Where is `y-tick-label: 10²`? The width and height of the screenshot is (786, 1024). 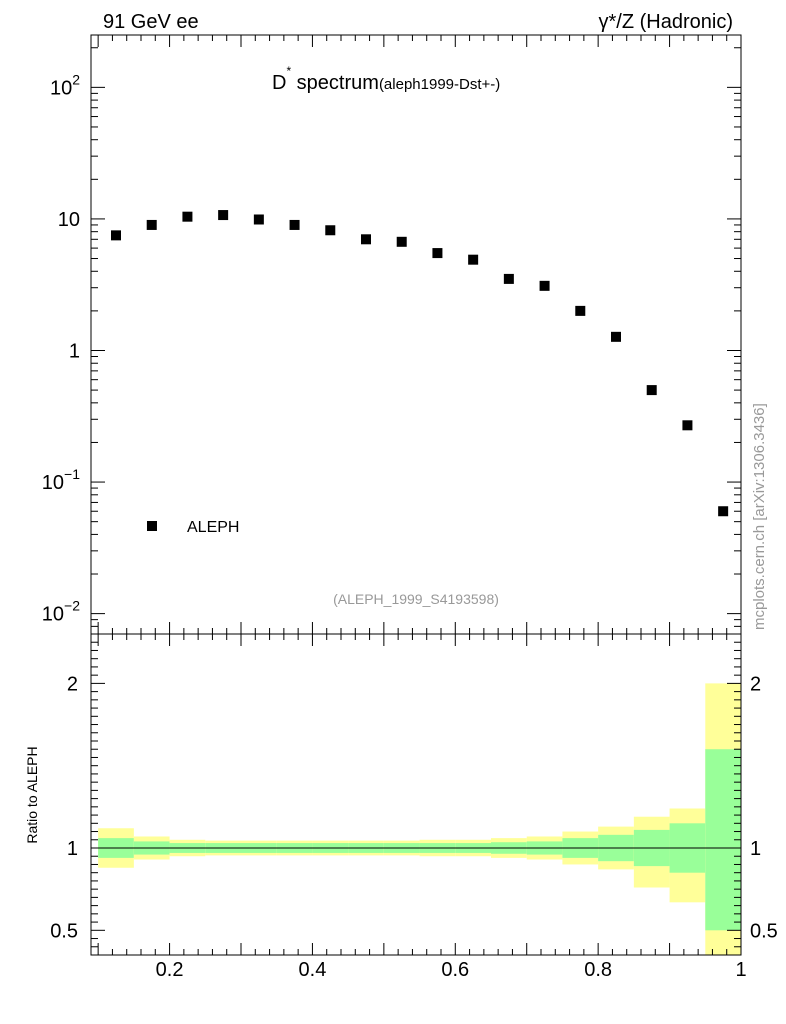 y-tick-label: 10² is located at coordinates (65, 85).